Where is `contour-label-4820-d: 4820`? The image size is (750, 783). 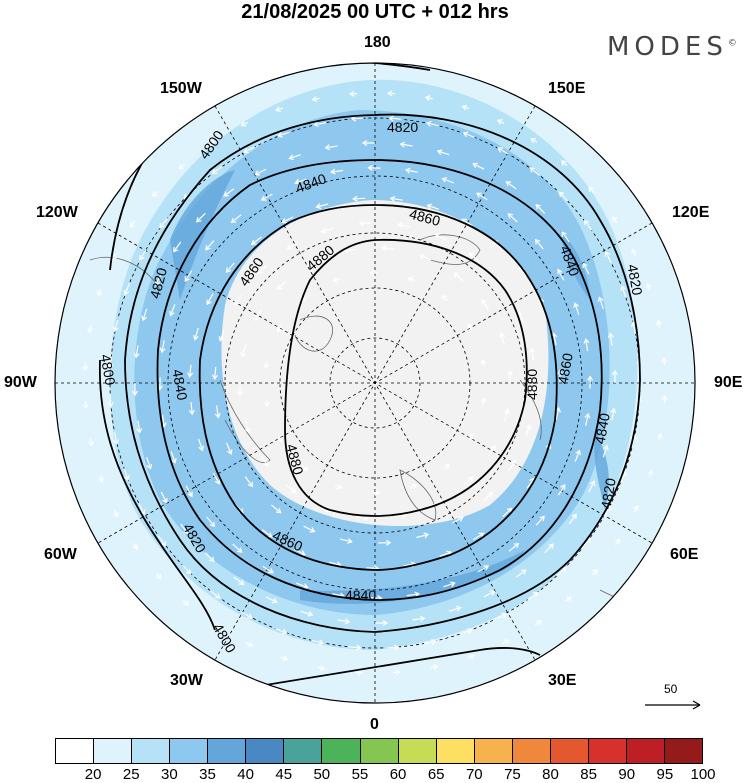 contour-label-4820-d: 4820 is located at coordinates (608, 494).